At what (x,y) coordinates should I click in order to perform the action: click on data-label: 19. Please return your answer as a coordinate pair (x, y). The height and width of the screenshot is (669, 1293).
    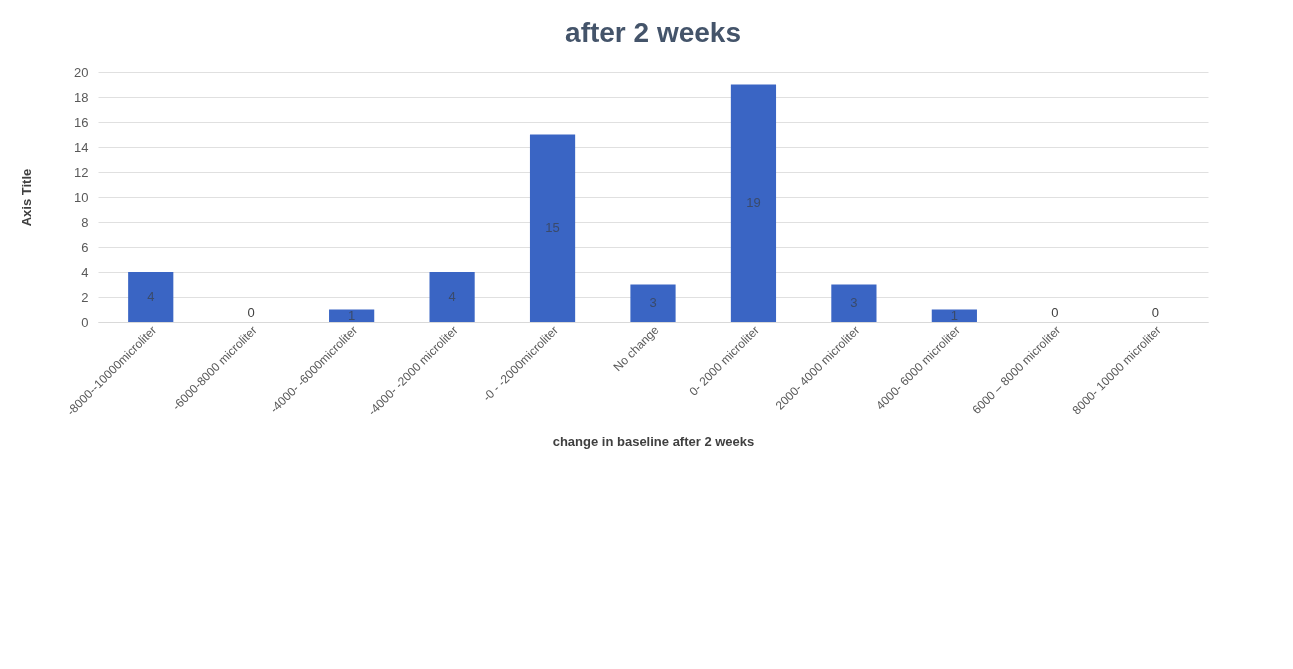
    Looking at the image, I should click on (753, 203).